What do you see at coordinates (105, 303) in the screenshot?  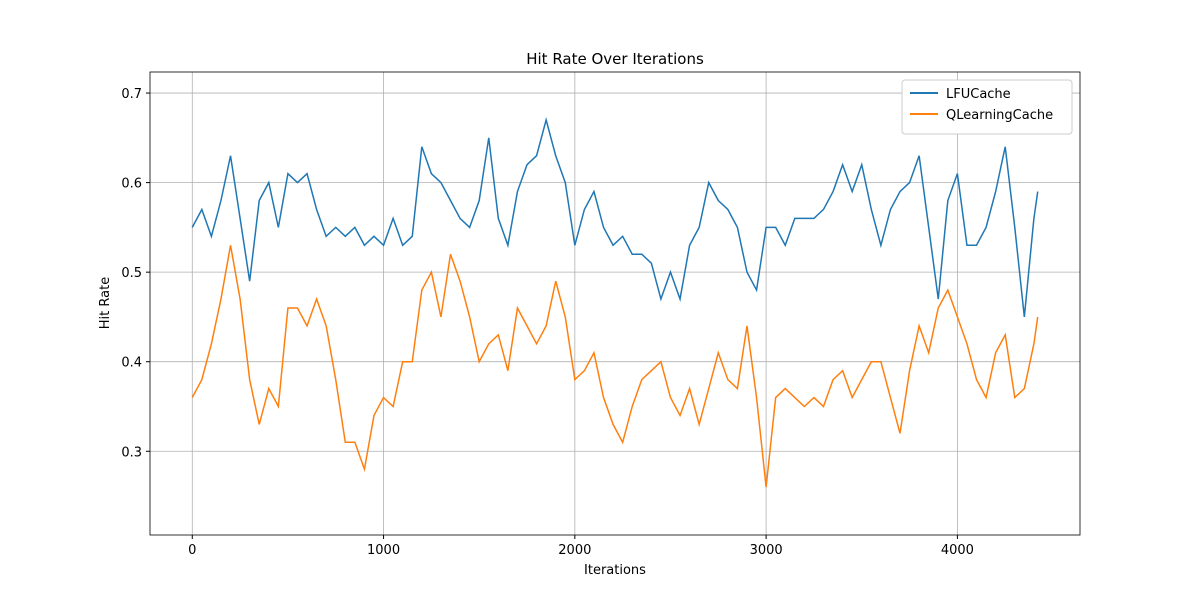 I see `y-axis-label: Hit Rate` at bounding box center [105, 303].